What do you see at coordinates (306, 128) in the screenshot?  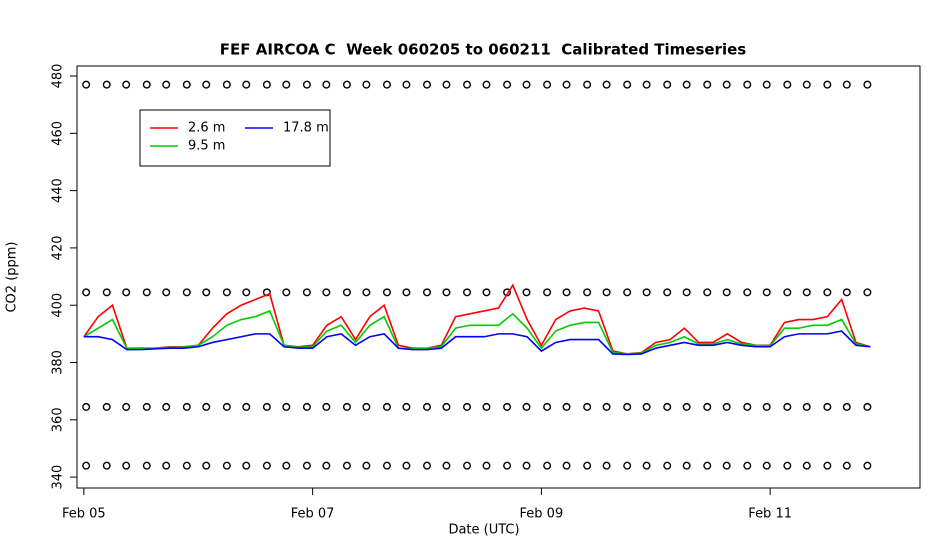 I see `legend-label: 17.8 m` at bounding box center [306, 128].